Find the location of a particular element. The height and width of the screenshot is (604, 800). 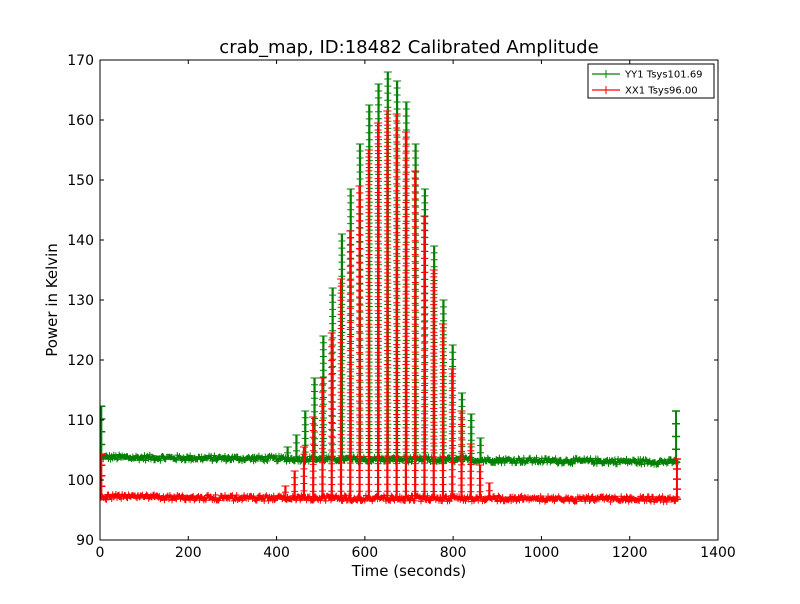

y-axis-label: Power in Kelvin is located at coordinates (52, 300).